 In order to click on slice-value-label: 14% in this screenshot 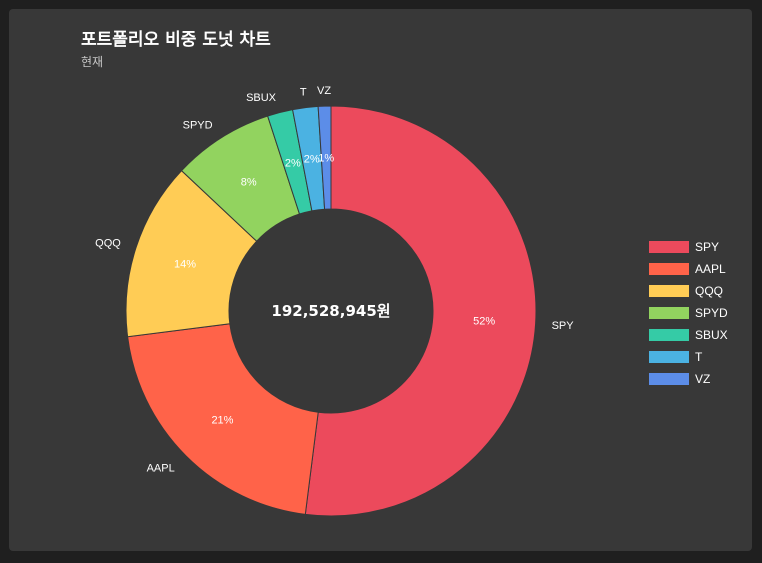, I will do `click(185, 265)`.